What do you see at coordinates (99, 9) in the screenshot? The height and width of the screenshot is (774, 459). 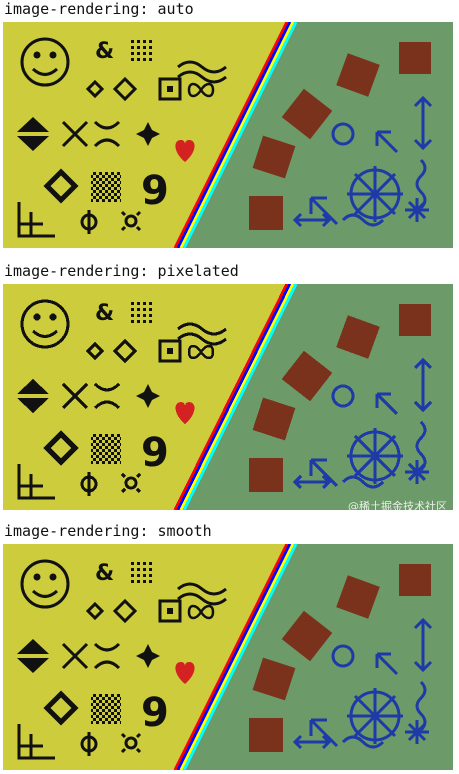 I see `caption: image-rendering: auto` at bounding box center [99, 9].